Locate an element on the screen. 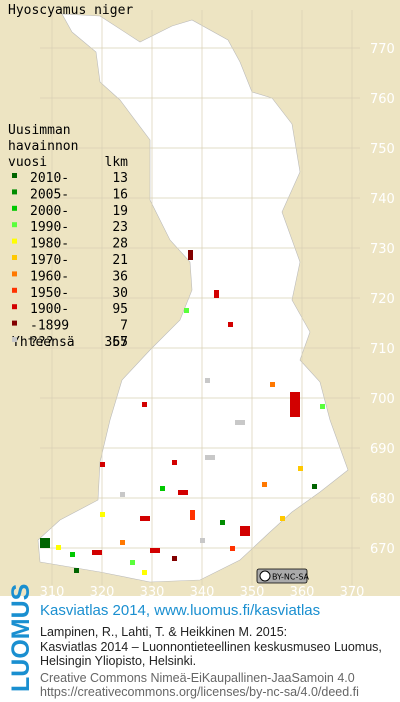  legend-count: 23 is located at coordinates (120, 227).